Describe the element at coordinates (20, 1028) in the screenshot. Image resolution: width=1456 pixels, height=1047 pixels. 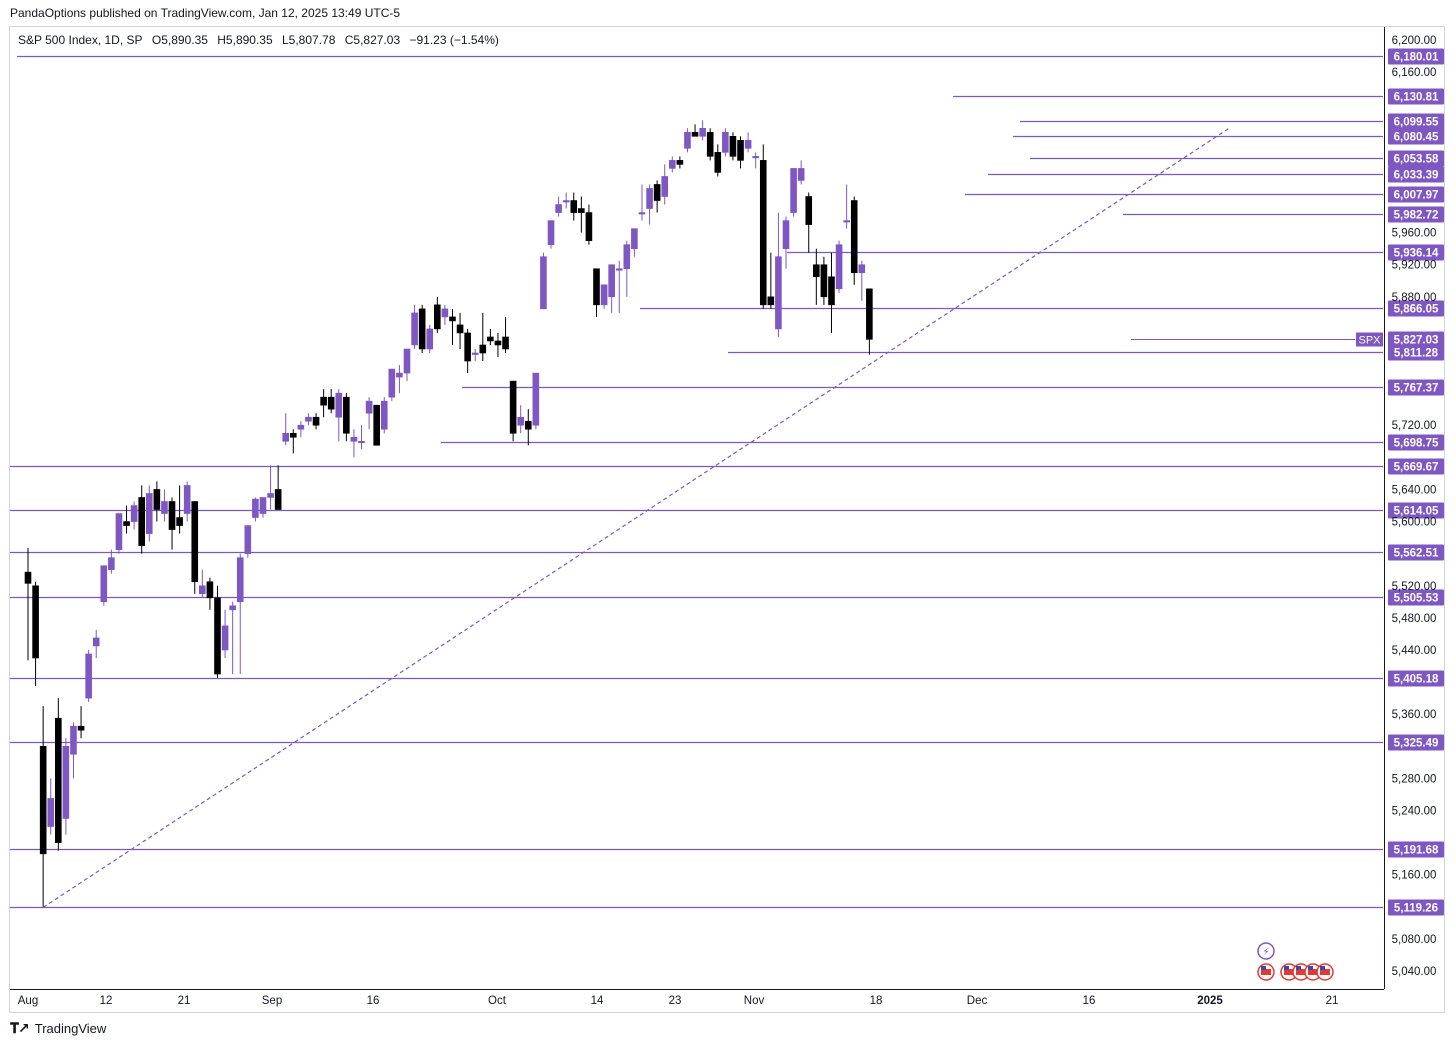
I see `tradingview-logo-icon: 𝐓↗` at that location.